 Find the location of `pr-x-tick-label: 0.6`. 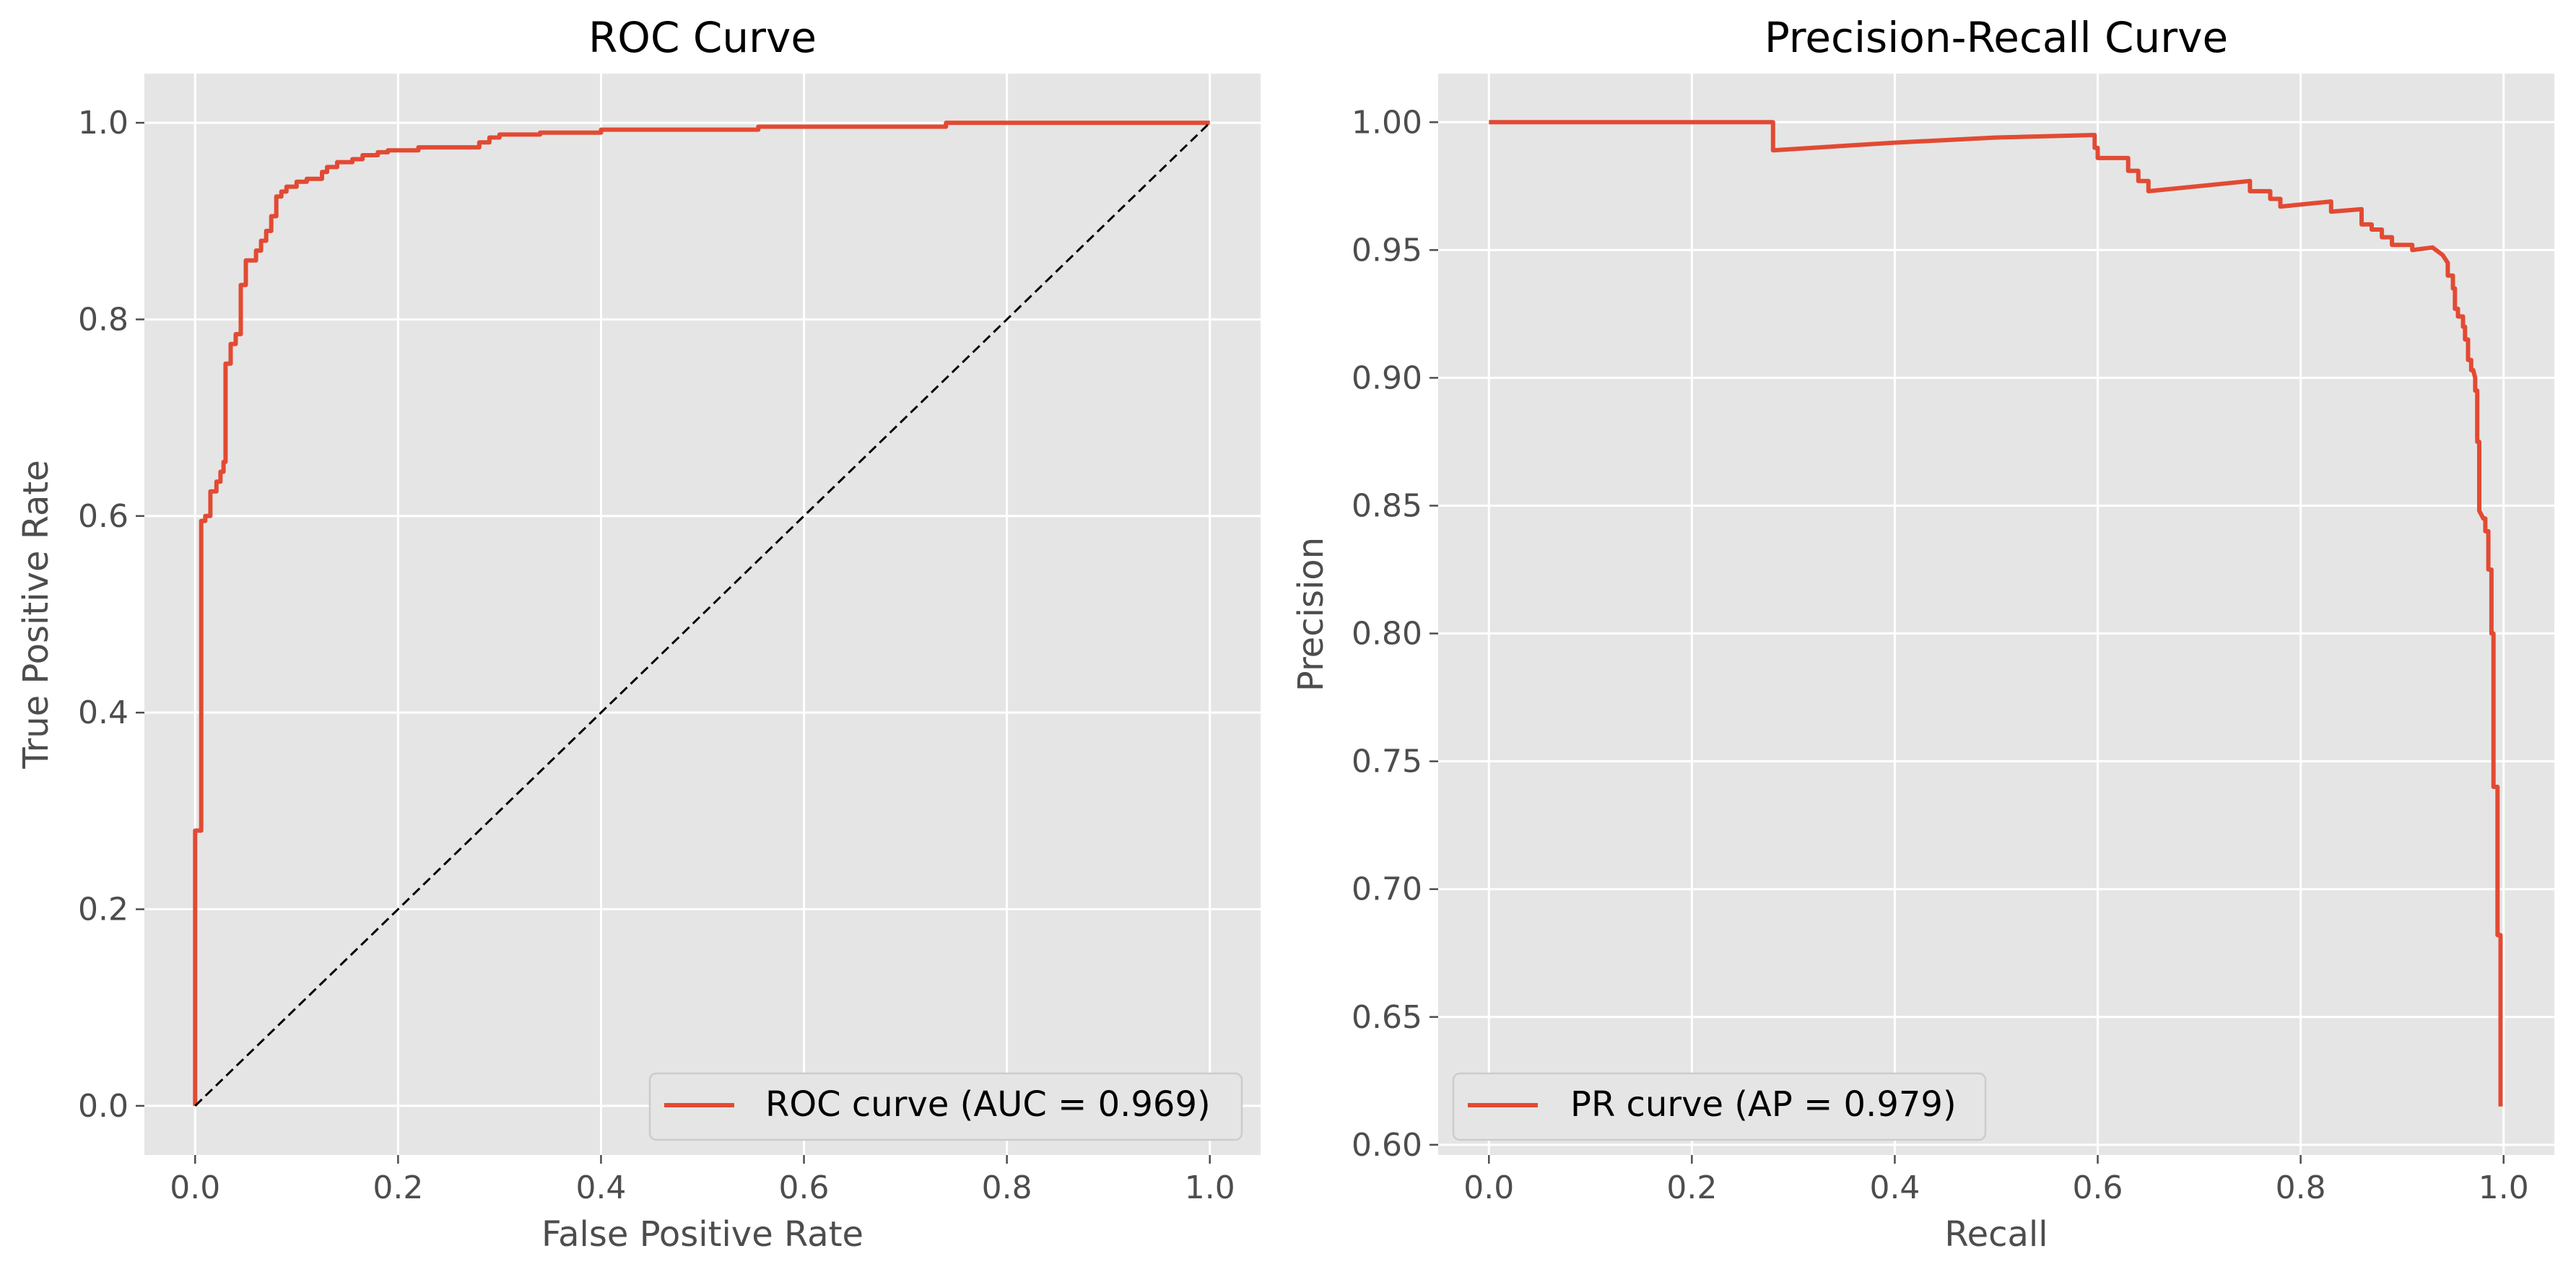

pr-x-tick-label: 0.6 is located at coordinates (2098, 1187).